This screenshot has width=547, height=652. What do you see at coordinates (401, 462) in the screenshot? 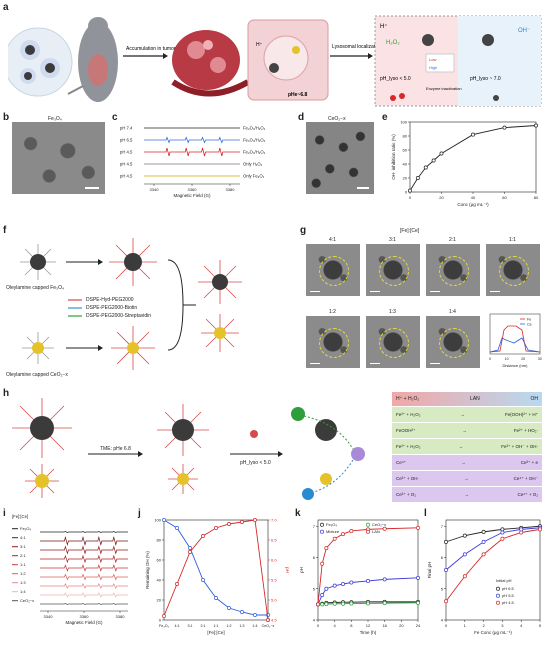
I see `reaction-reactant: Ce⁴⁺` at bounding box center [401, 462].